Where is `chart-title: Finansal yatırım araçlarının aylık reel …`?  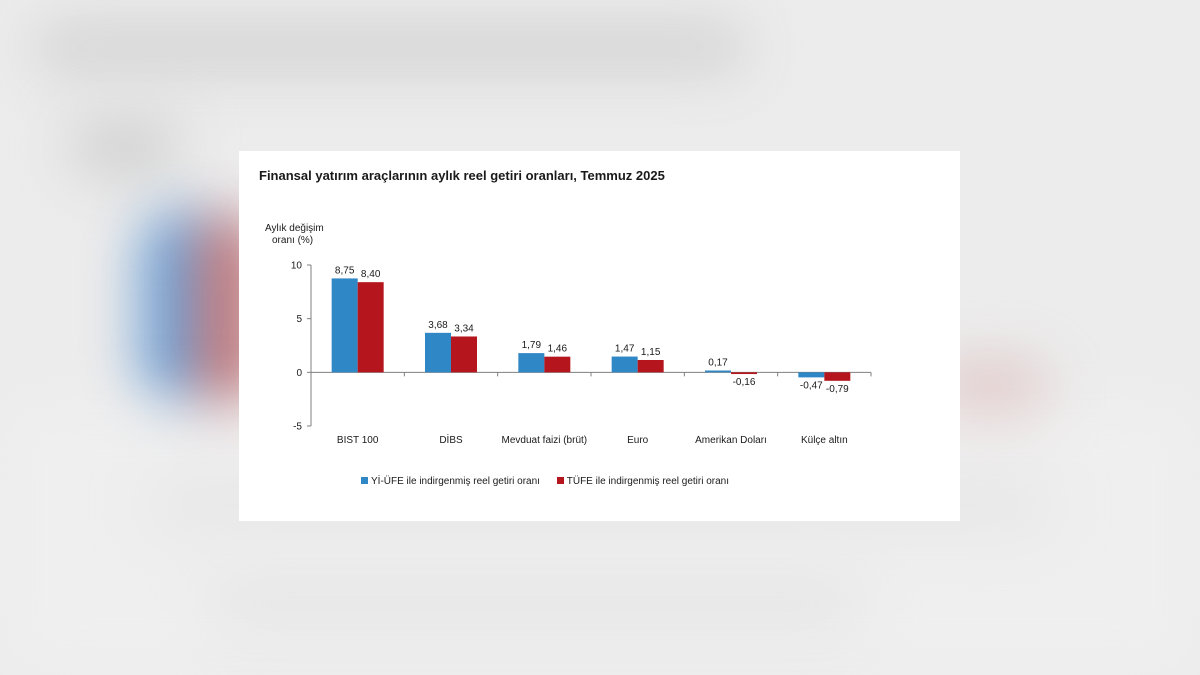
chart-title: Finansal yatırım araçlarının aylık reel … is located at coordinates (462, 175).